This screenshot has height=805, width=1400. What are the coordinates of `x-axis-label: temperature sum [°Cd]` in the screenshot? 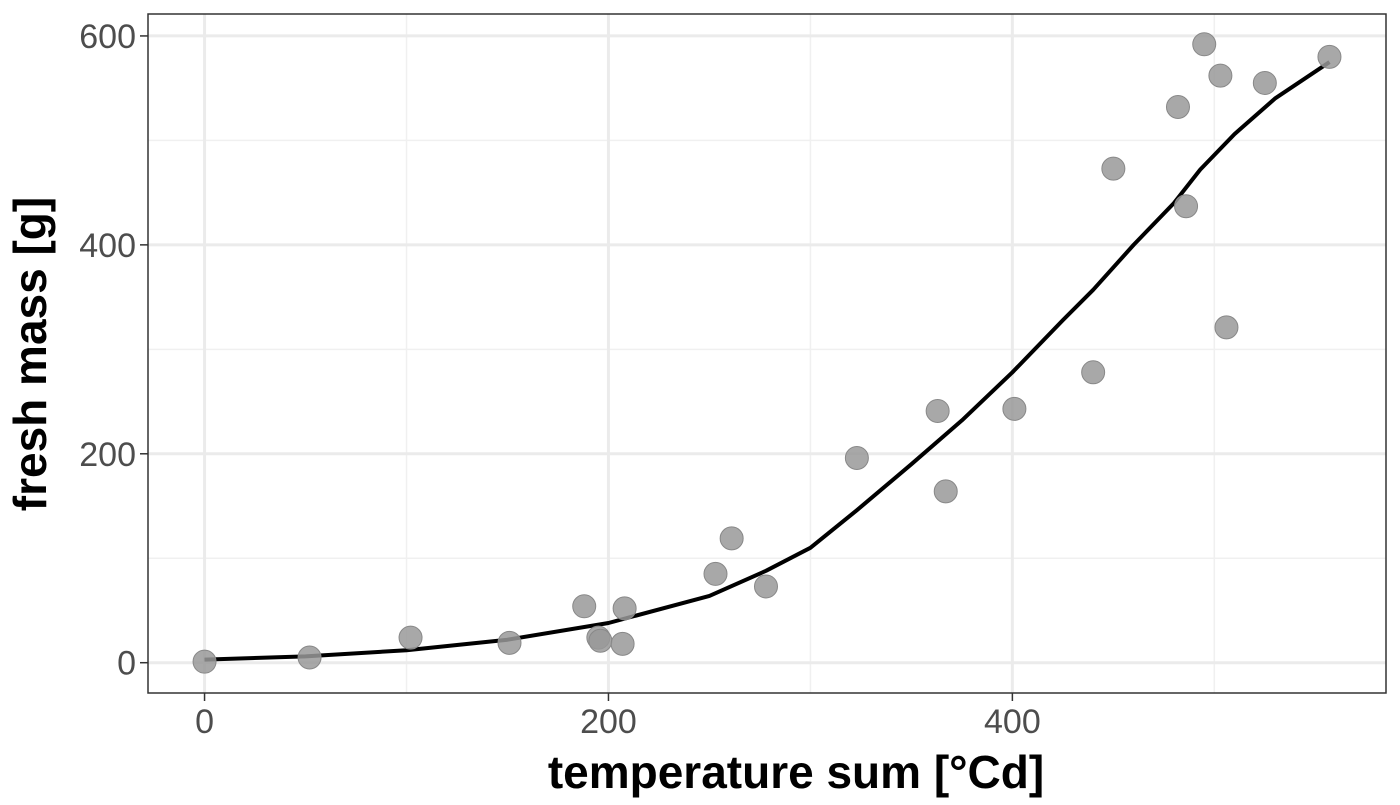 It's located at (796, 772).